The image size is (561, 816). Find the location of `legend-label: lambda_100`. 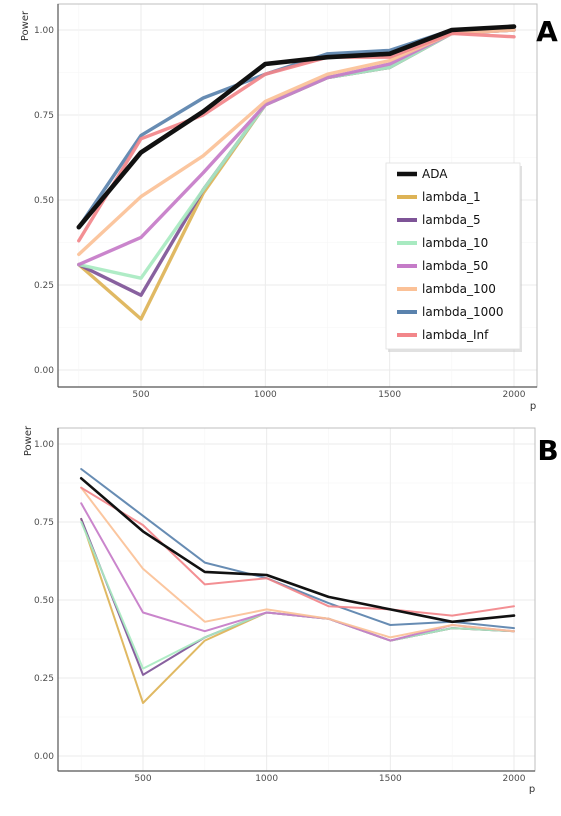

legend-label: lambda_100 is located at coordinates (459, 289).